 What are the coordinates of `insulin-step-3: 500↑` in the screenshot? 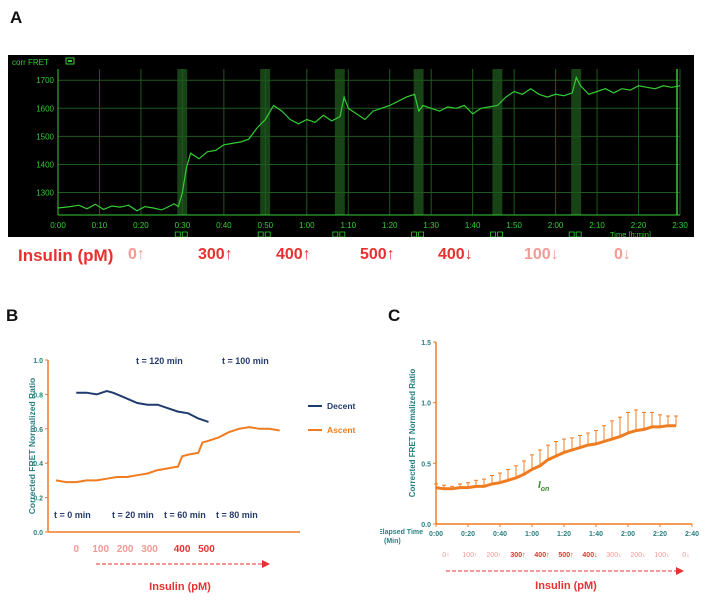 It's located at (377, 254).